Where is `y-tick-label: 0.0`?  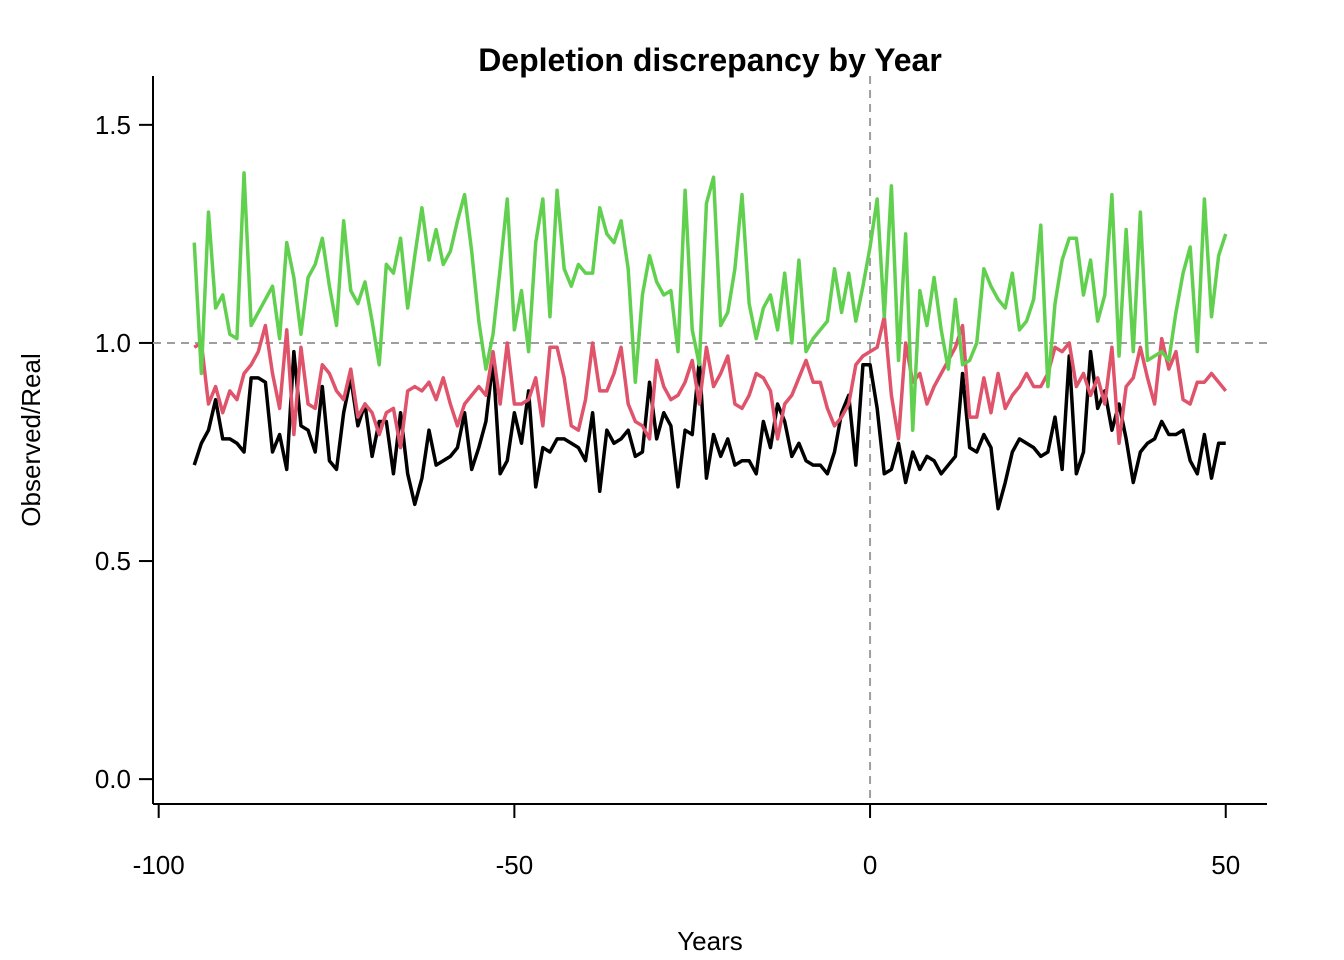
y-tick-label: 0.0 is located at coordinates (113, 779).